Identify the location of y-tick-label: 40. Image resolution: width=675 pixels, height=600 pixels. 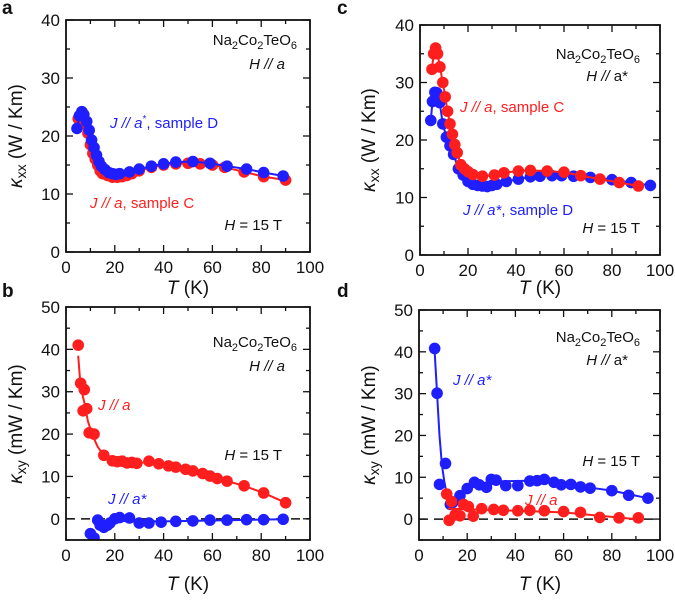
(50, 20).